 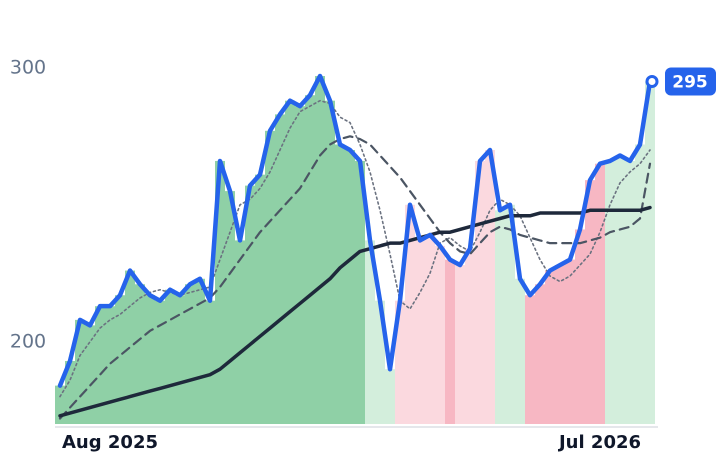 What do you see at coordinates (652, 81) in the screenshot?
I see `last-point` at bounding box center [652, 81].